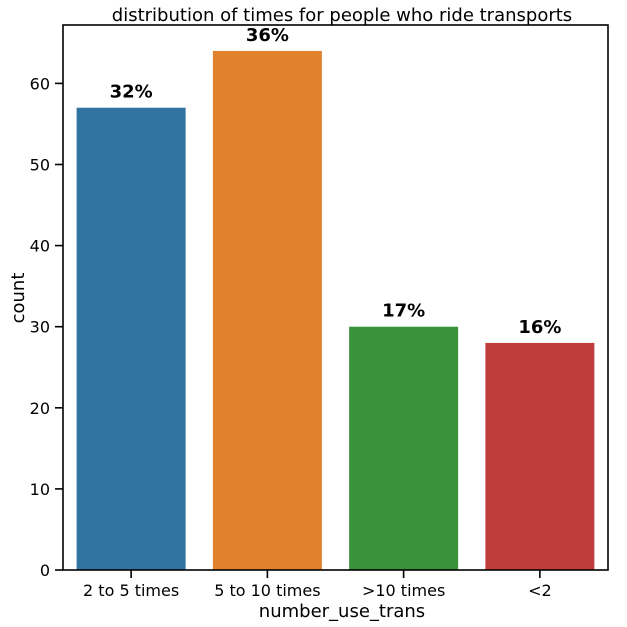 This screenshot has height=627, width=627. What do you see at coordinates (403, 311) in the screenshot?
I see `bar-data-label: 17%` at bounding box center [403, 311].